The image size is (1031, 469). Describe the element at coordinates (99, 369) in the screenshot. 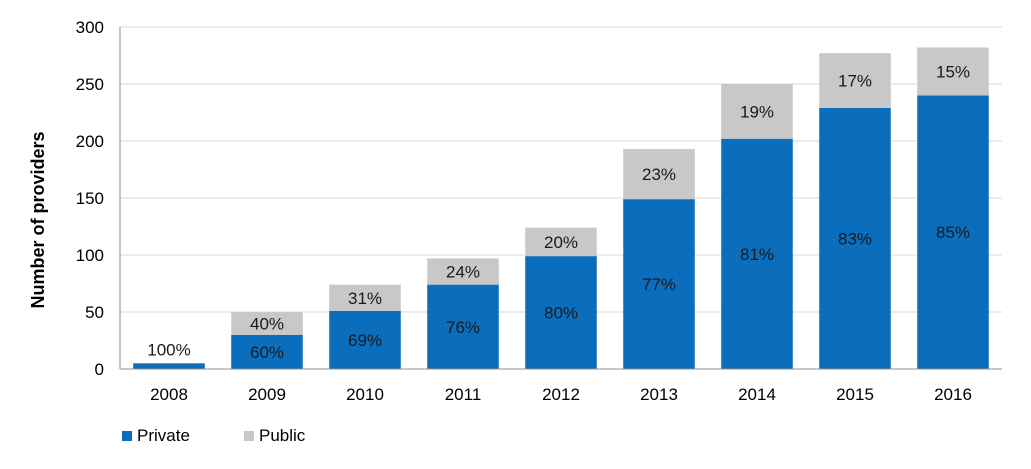

I see `y-tick-label: 0` at that location.